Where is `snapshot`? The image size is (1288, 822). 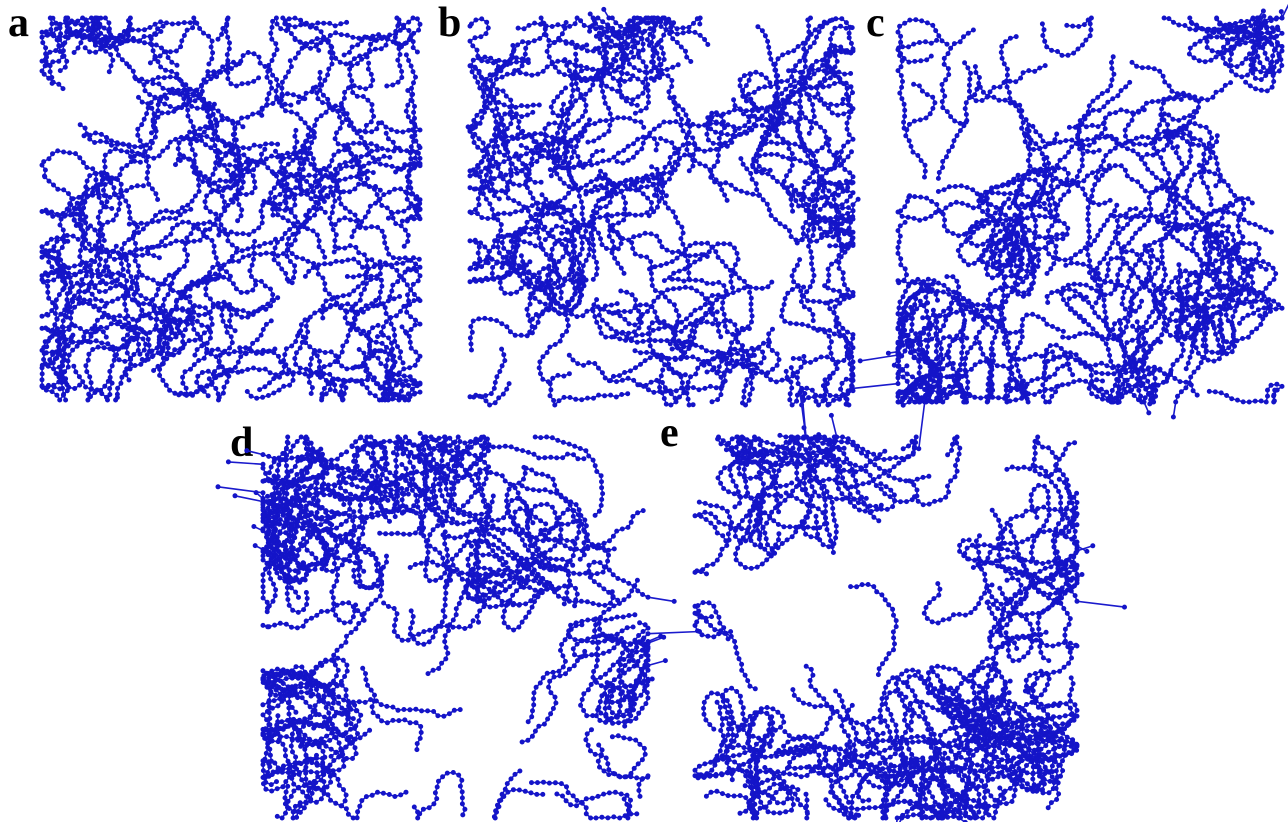
snapshot is located at coordinates (231, 209).